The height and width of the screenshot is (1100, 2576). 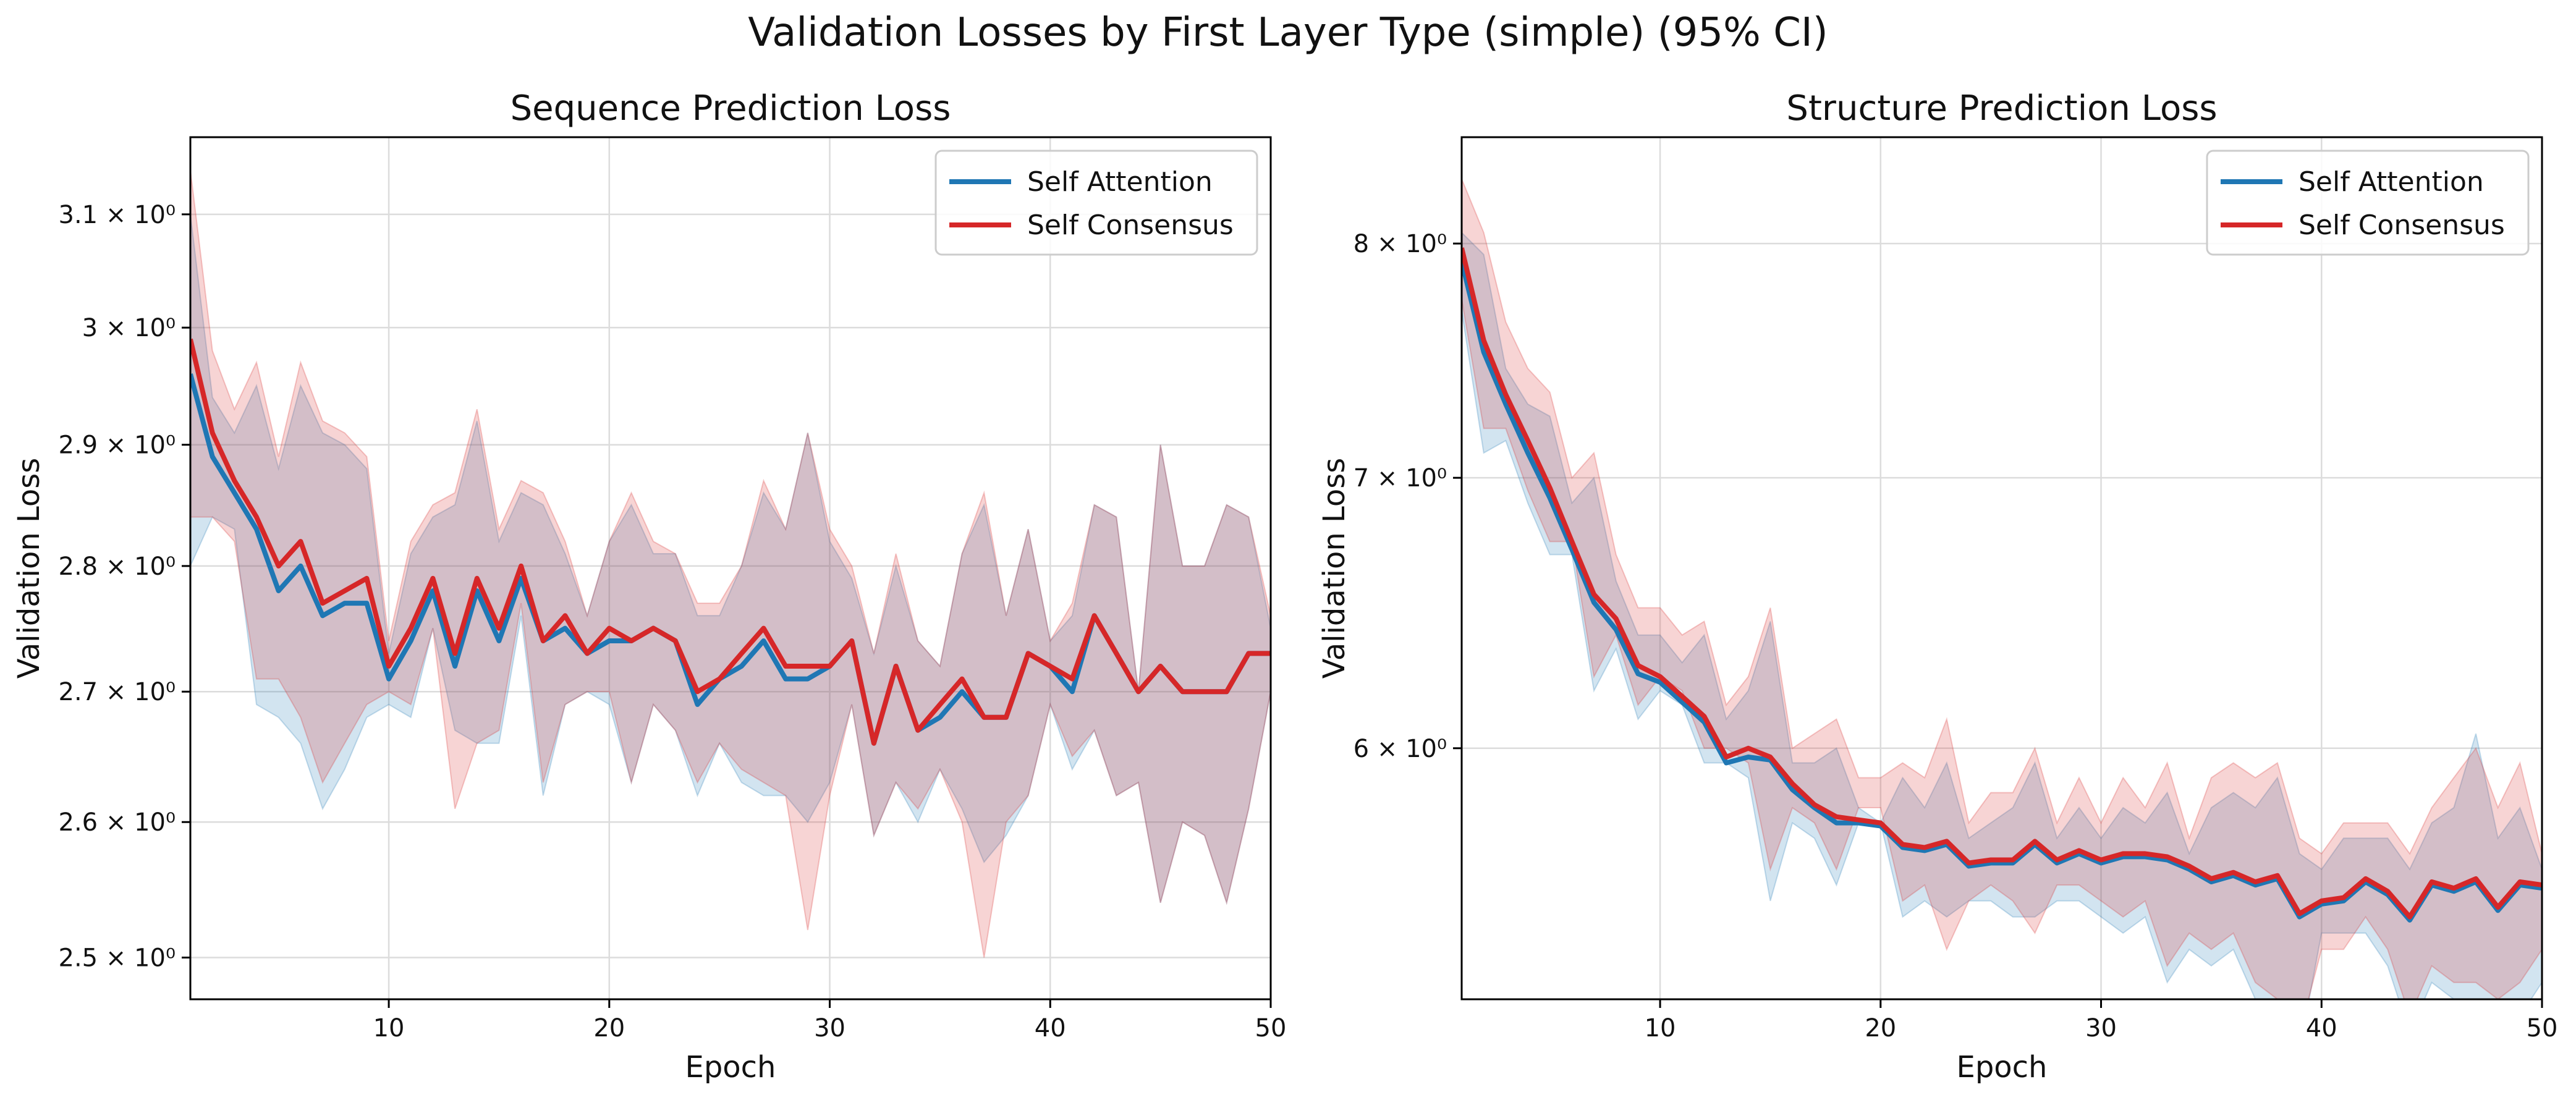 What do you see at coordinates (129, 328) in the screenshot?
I see `y-tick-label: 3 × 10⁰` at bounding box center [129, 328].